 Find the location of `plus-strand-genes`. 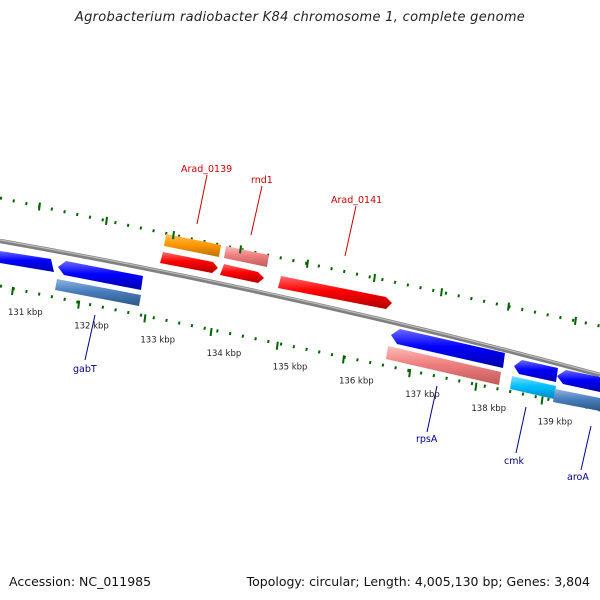

plus-strand-genes is located at coordinates (276, 271).